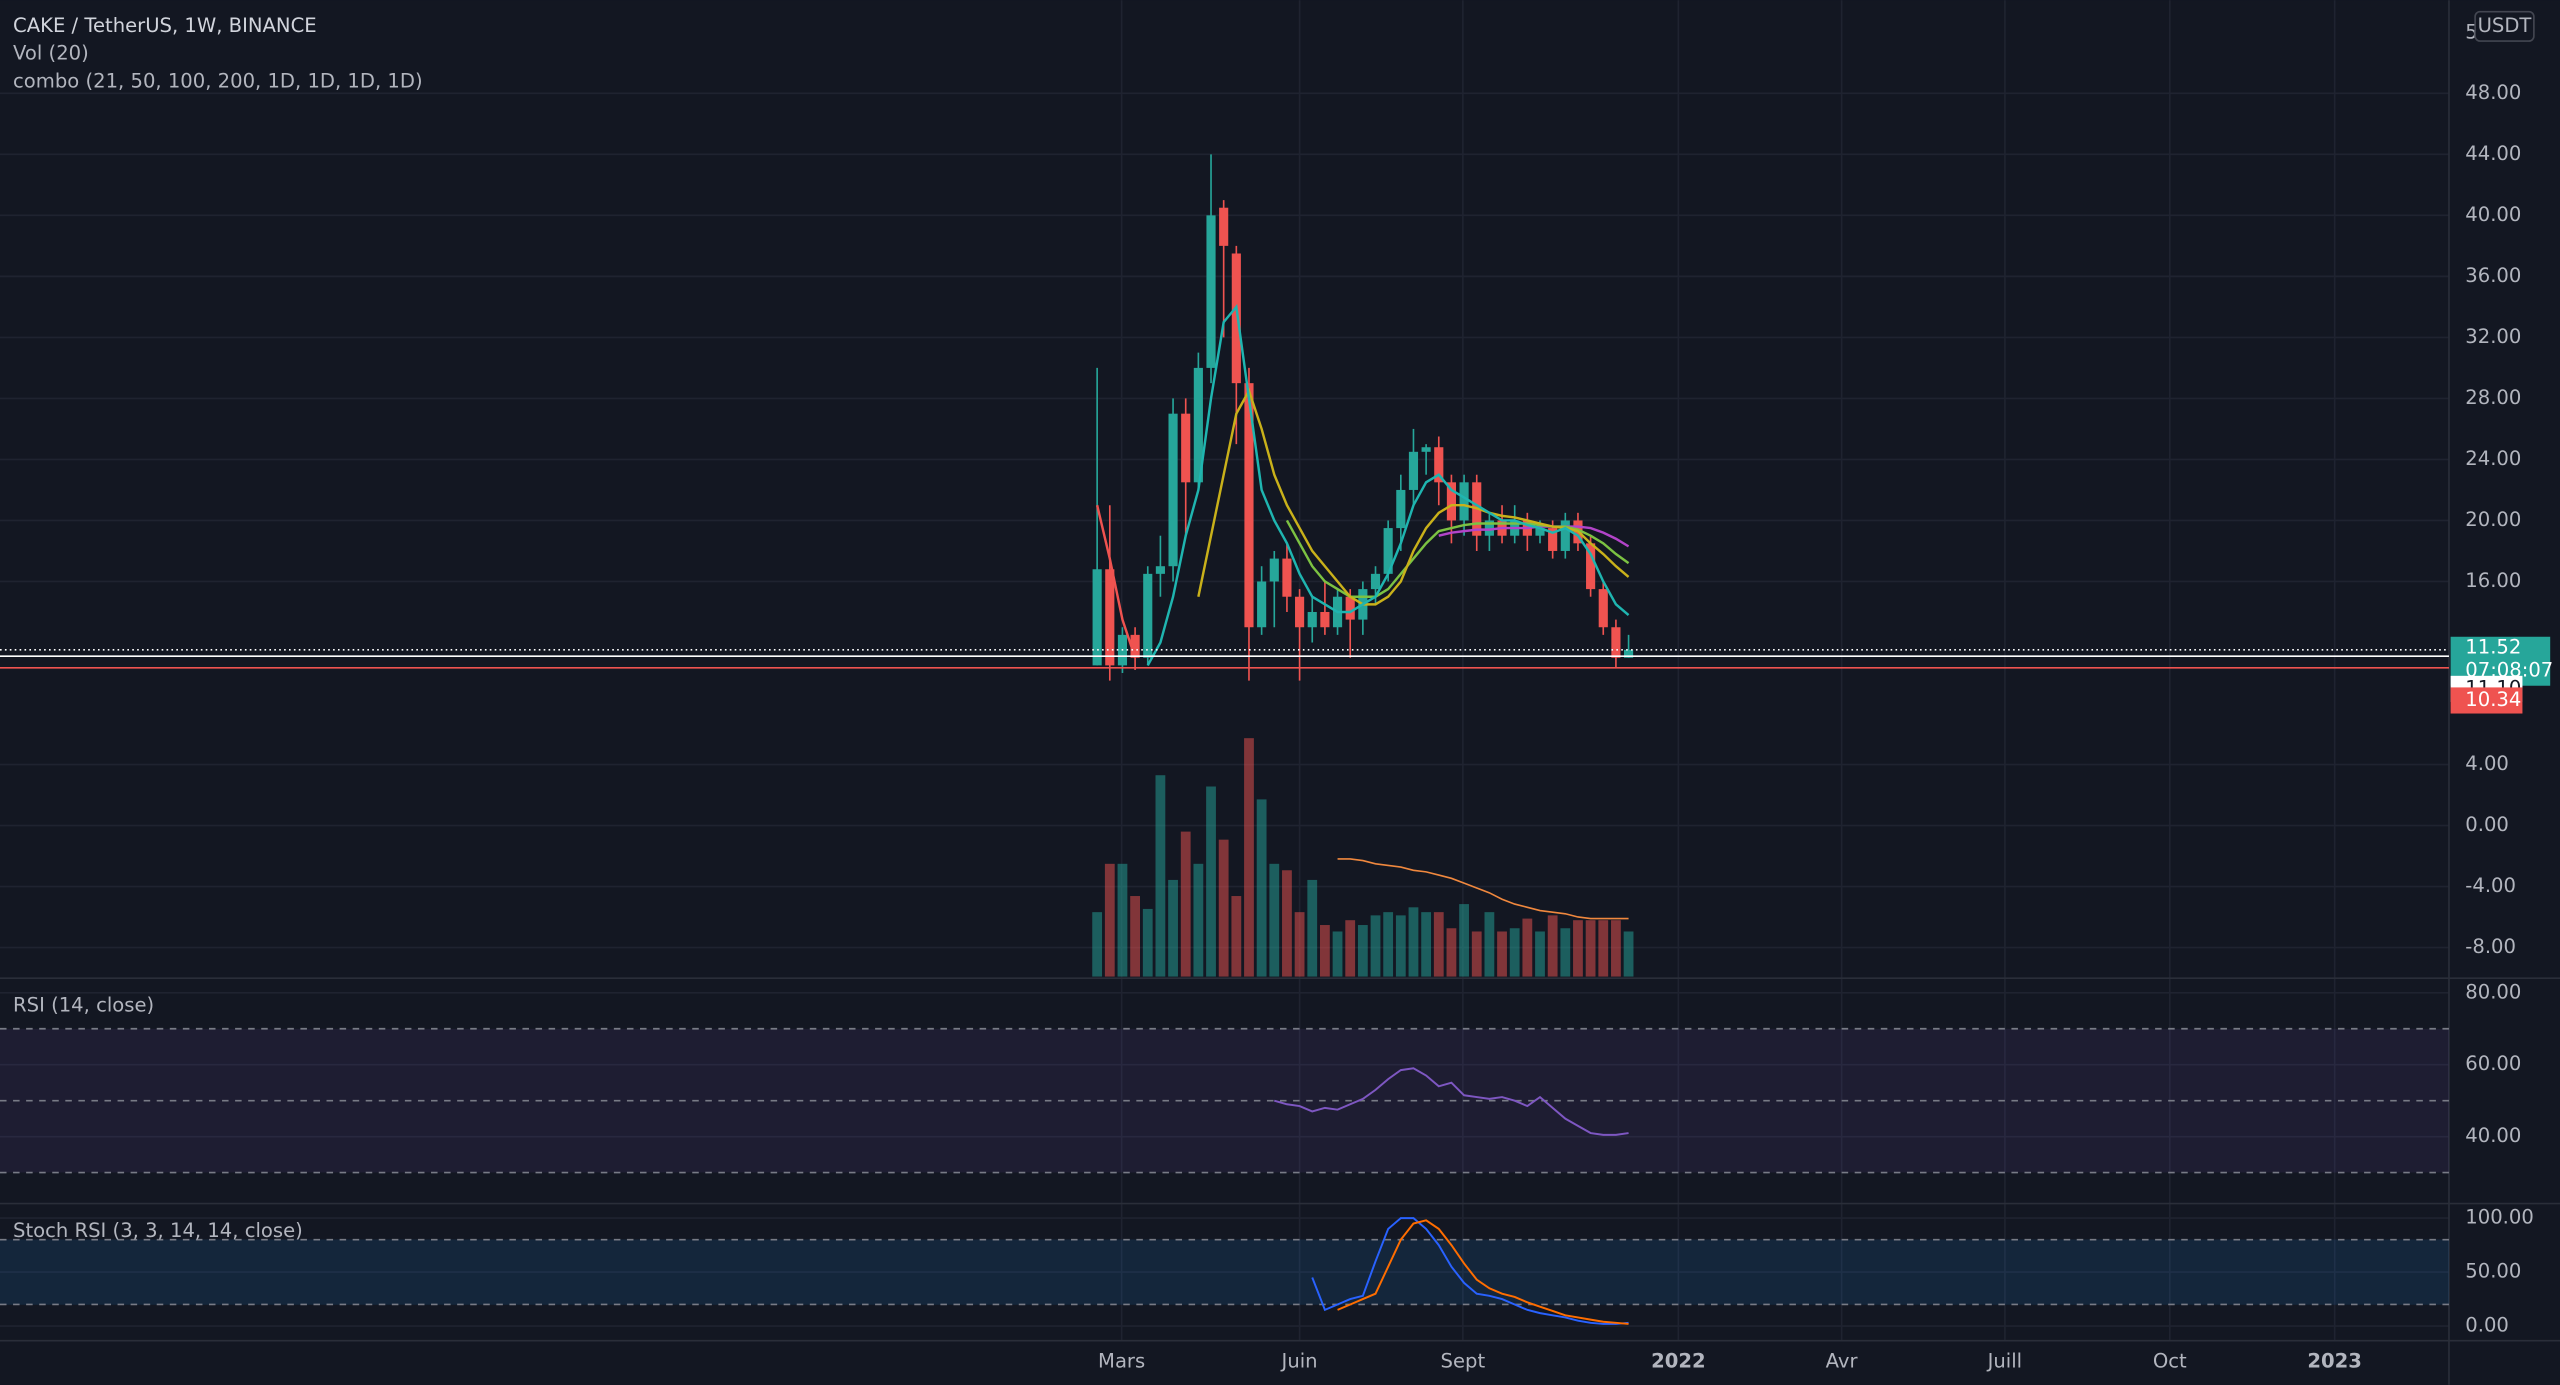 This screenshot has width=2560, height=1385. What do you see at coordinates (2493, 275) in the screenshot?
I see `y-tick-label: 36.00` at bounding box center [2493, 275].